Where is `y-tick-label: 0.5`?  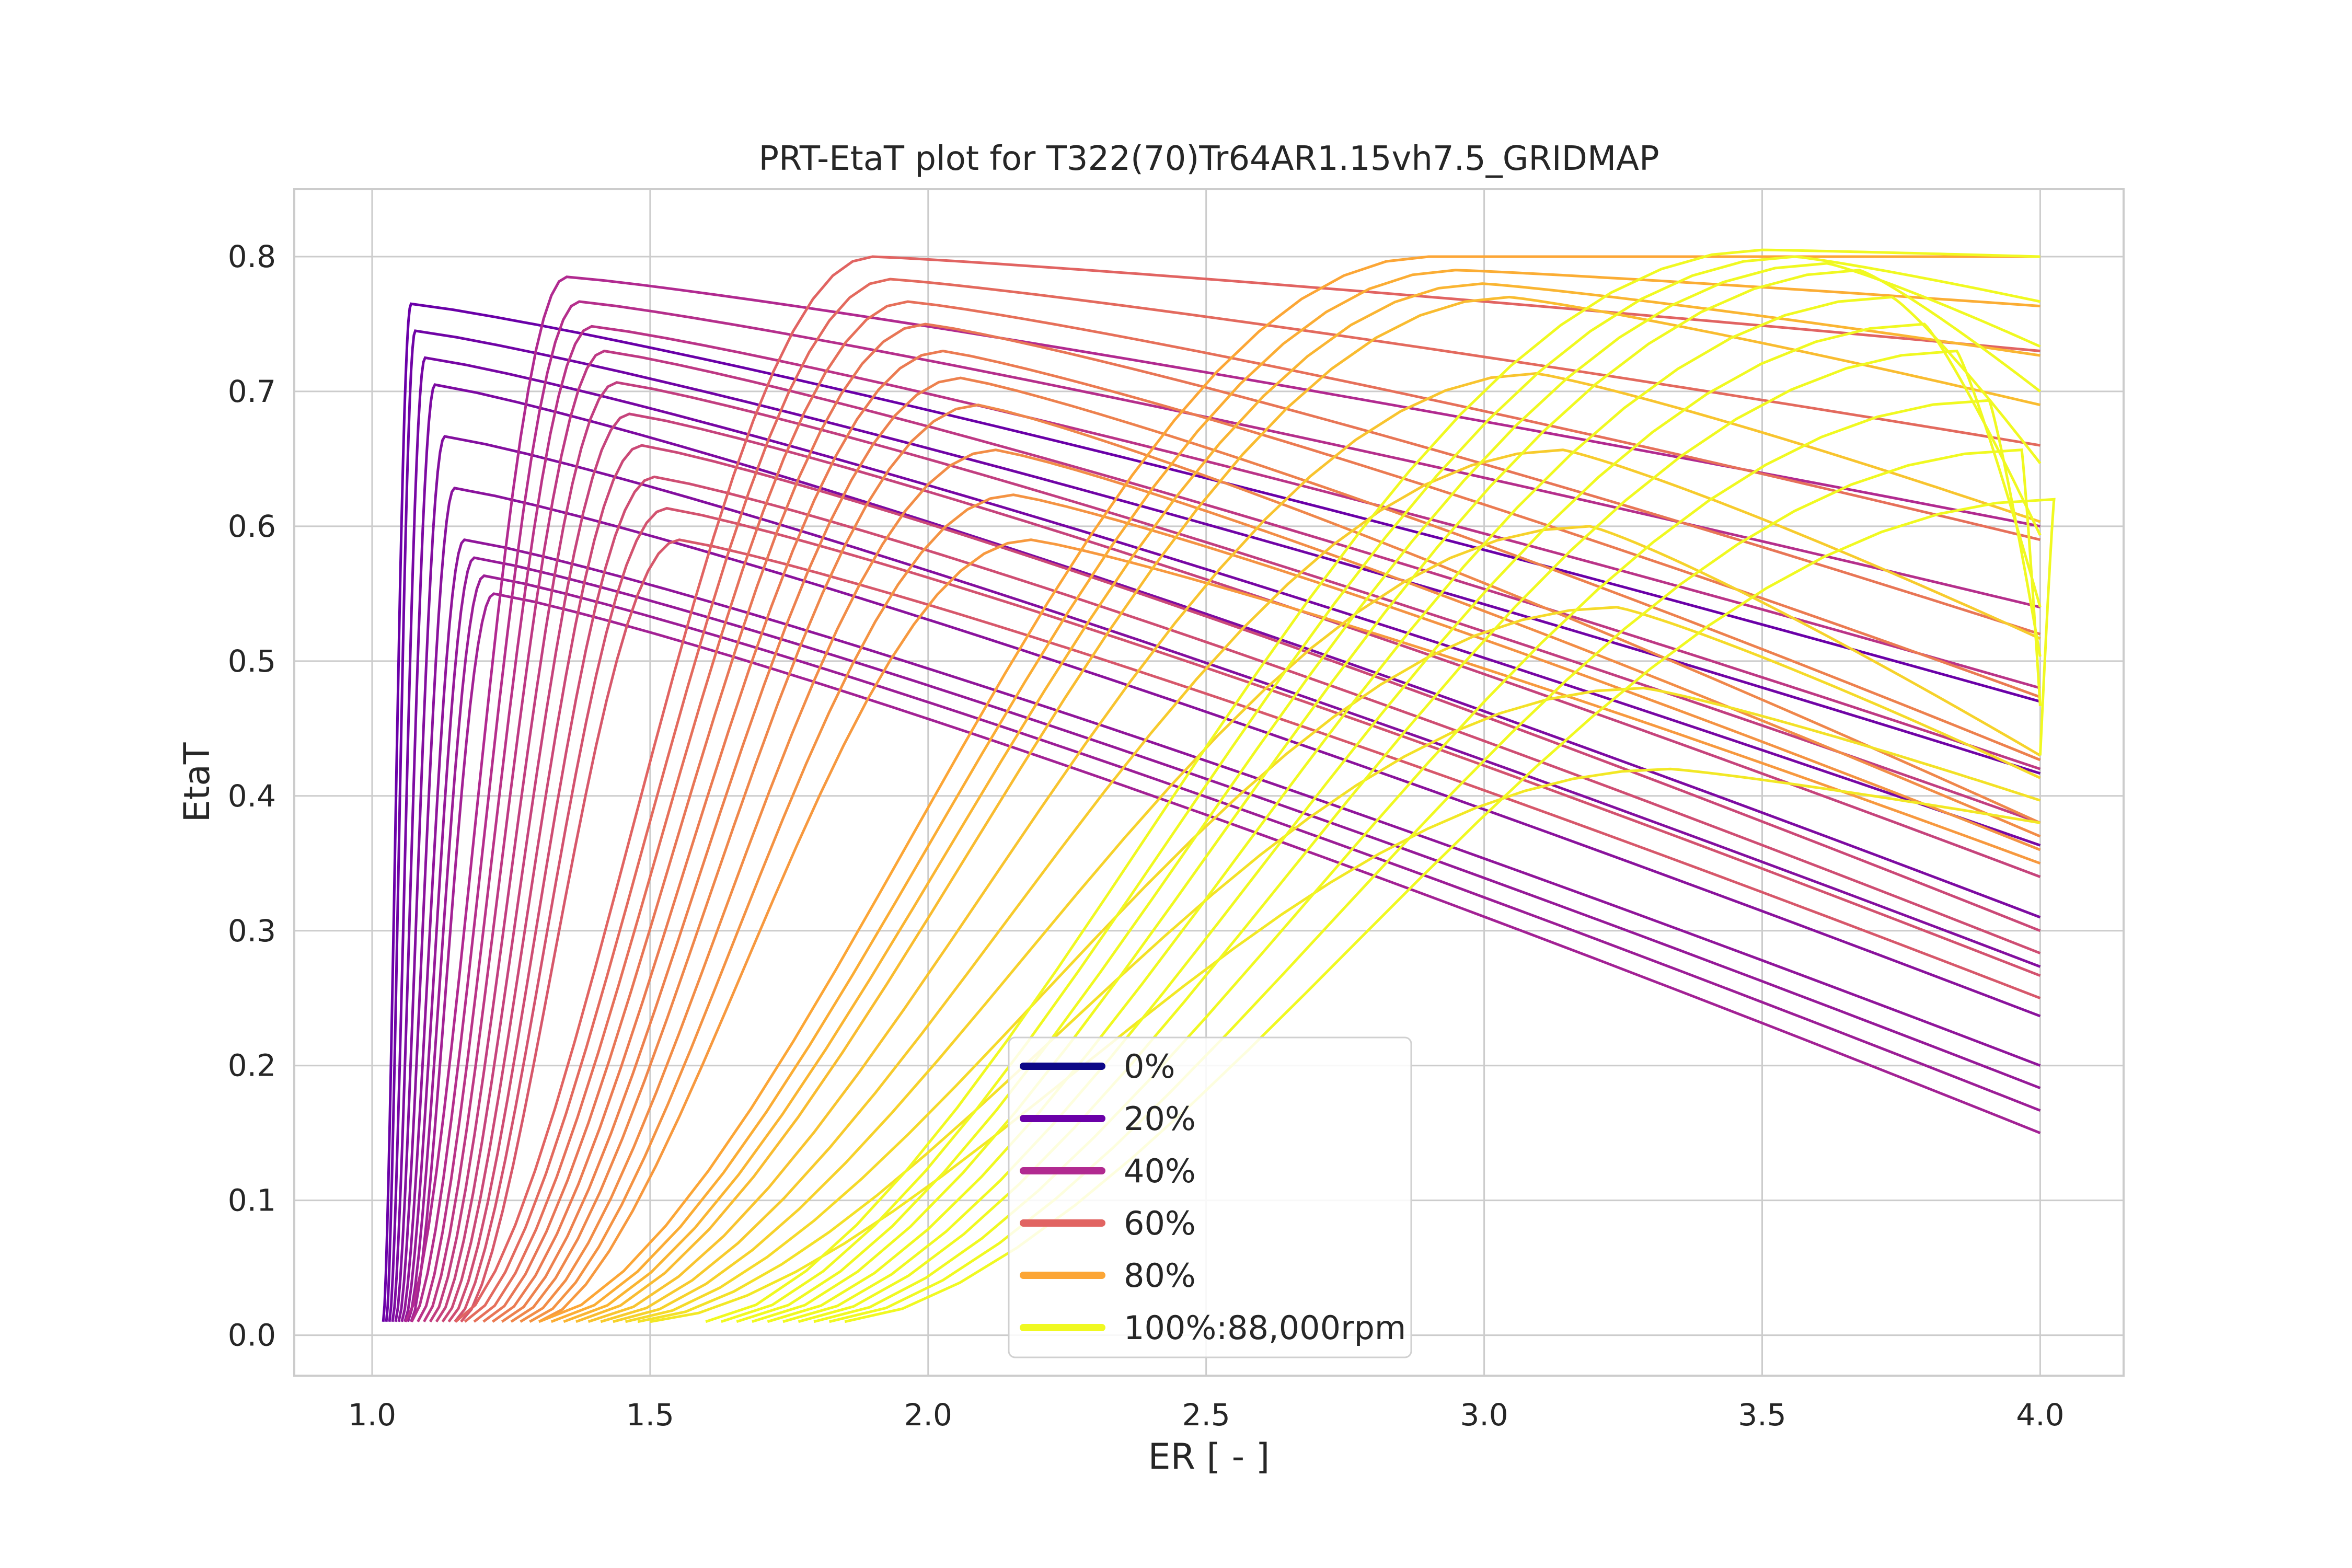 y-tick-label: 0.5 is located at coordinates (252, 661).